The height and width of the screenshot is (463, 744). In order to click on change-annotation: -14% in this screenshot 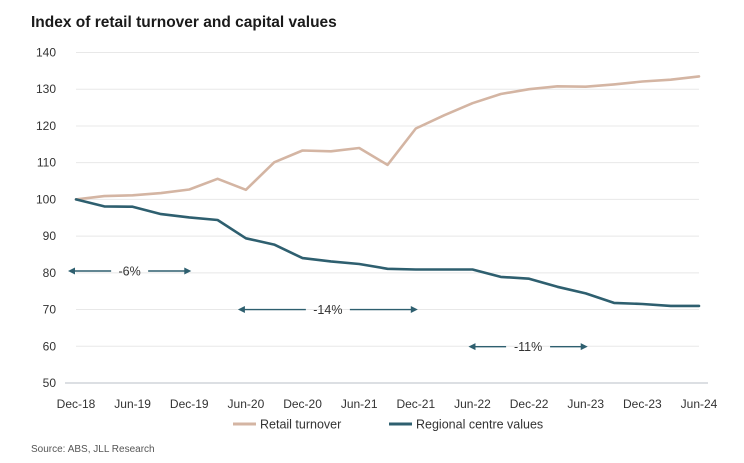, I will do `click(327, 310)`.